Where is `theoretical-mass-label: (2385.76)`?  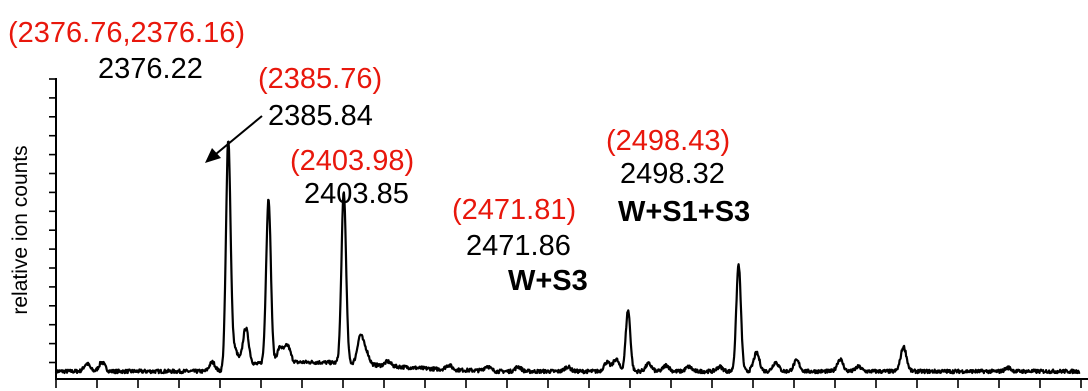 theoretical-mass-label: (2385.76) is located at coordinates (320, 79).